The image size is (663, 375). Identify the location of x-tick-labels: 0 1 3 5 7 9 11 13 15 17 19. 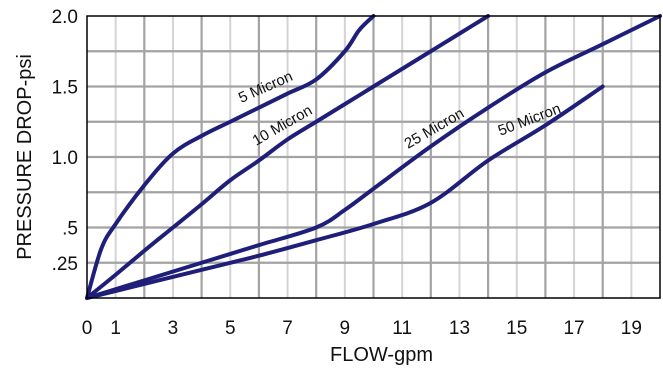
(362, 328).